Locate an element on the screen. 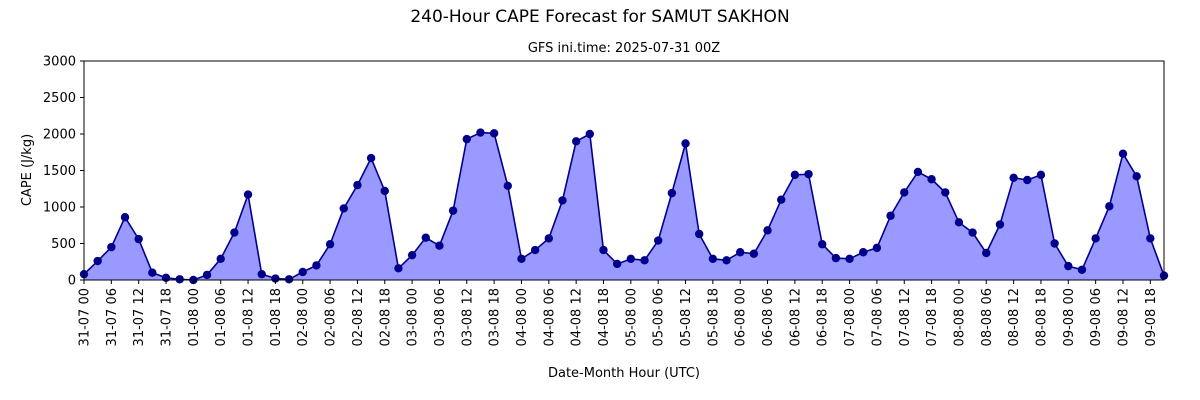 The height and width of the screenshot is (400, 1200). y-tick-label-500: 500 is located at coordinates (63, 244).